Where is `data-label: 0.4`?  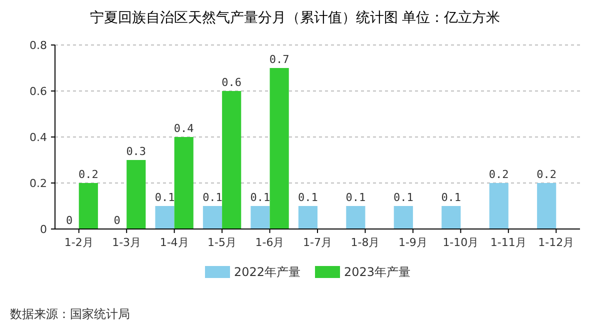
data-label: 0.4 is located at coordinates (184, 128).